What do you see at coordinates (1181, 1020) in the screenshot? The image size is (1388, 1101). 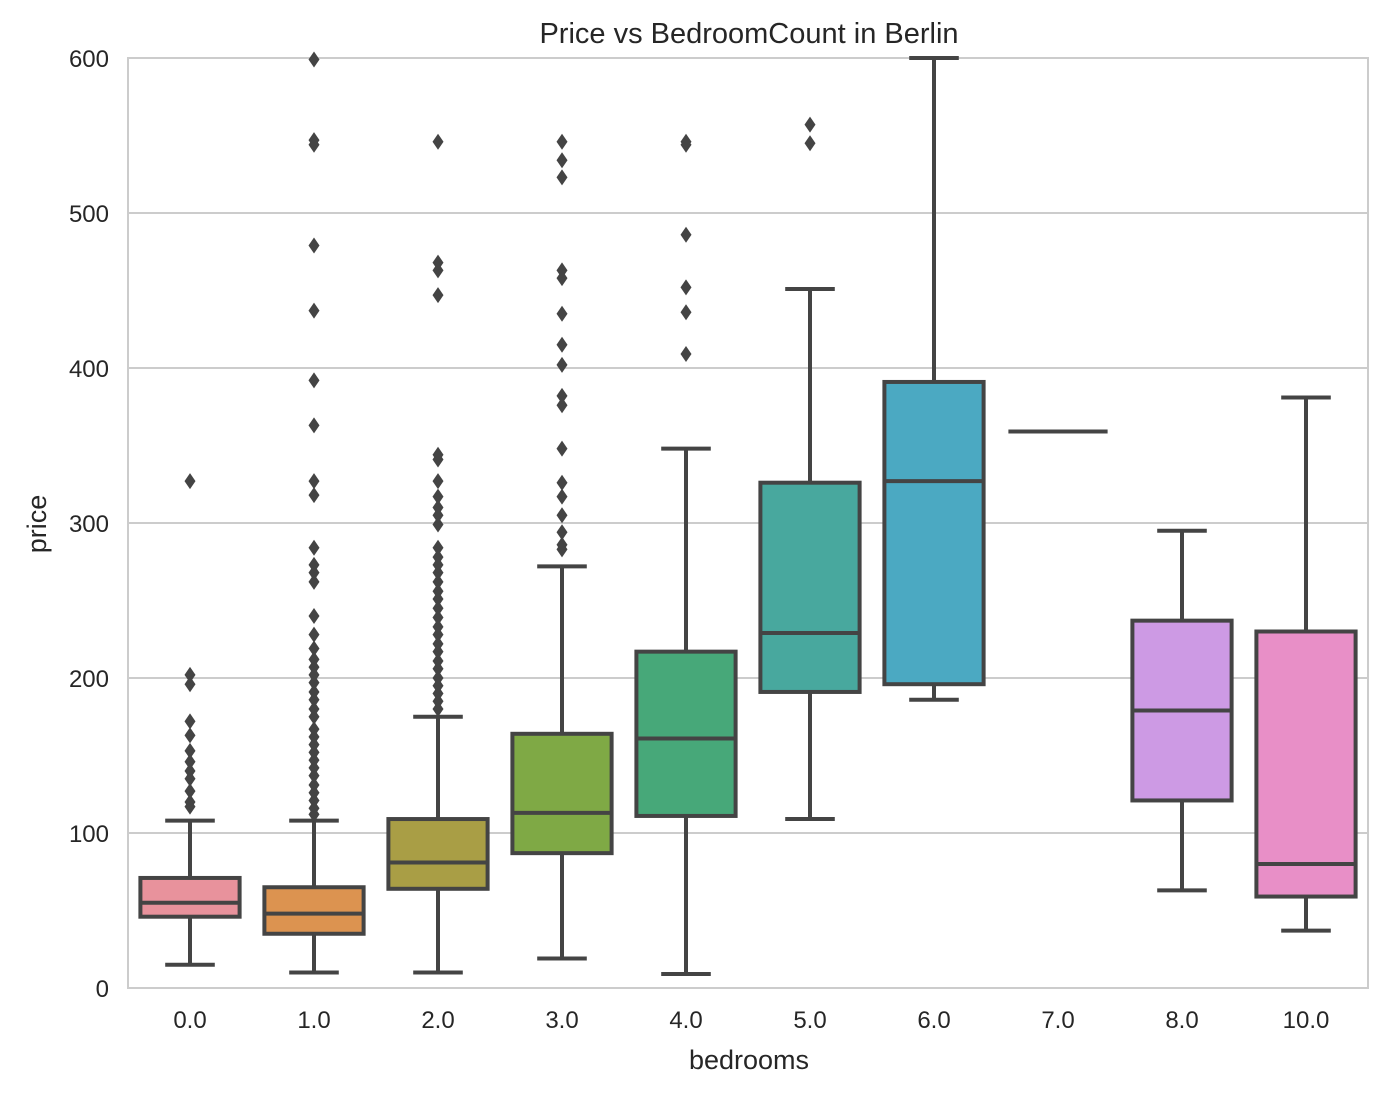 I see `x-tick-label-8.0: 8.0` at bounding box center [1181, 1020].